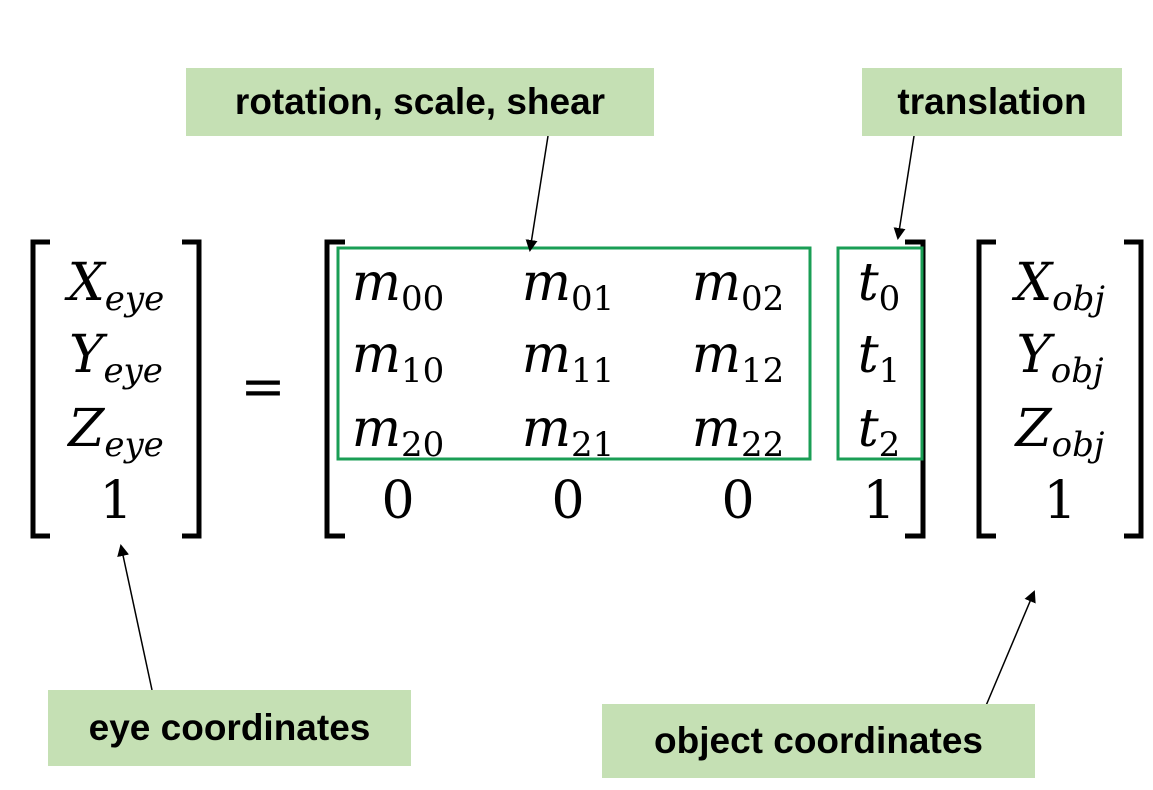  What do you see at coordinates (40, 389) in the screenshot?
I see `eye-left-bracket` at bounding box center [40, 389].